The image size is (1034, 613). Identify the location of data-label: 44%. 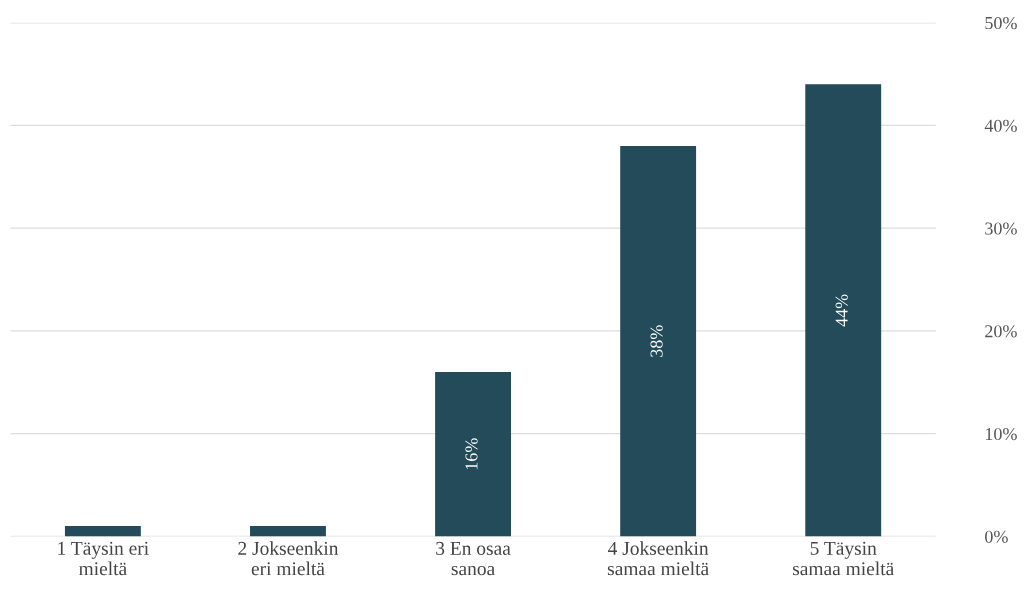
(841, 310).